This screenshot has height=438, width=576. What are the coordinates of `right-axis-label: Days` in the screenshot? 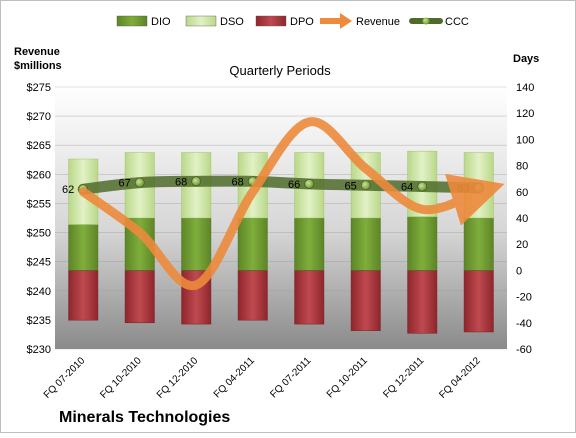 It's located at (526, 59).